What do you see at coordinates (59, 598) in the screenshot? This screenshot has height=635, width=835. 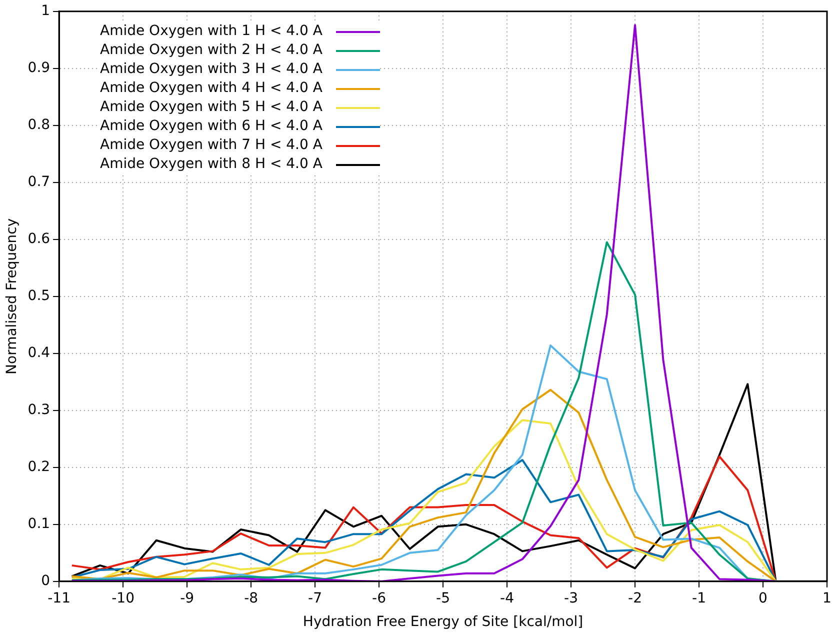 I see `x-tick-label: -11` at bounding box center [59, 598].